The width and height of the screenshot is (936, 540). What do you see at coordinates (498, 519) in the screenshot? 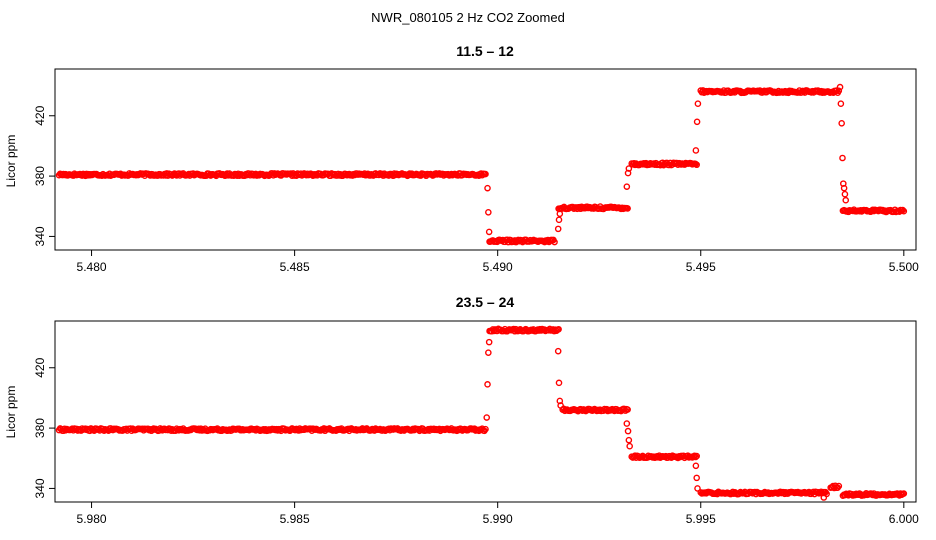
I see `x-tick-label: 5.990` at bounding box center [498, 519].